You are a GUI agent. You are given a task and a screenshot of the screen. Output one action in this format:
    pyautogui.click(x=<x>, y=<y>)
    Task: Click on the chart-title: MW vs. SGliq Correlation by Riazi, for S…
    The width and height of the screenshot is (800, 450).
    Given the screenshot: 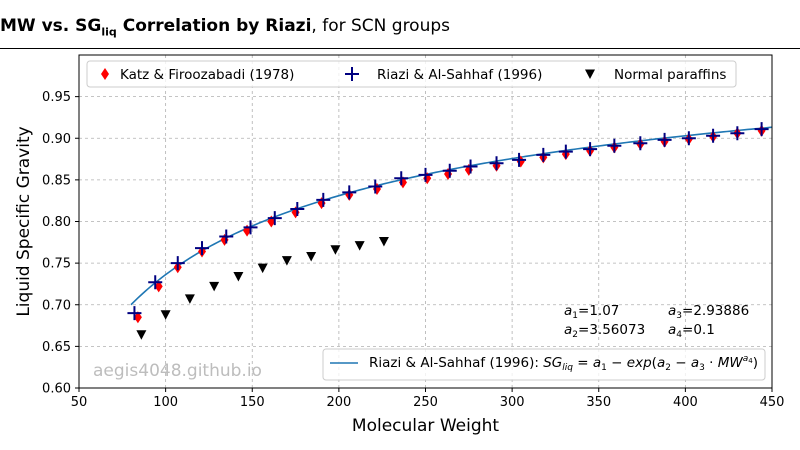 What is the action you would take?
    pyautogui.click(x=400, y=27)
    